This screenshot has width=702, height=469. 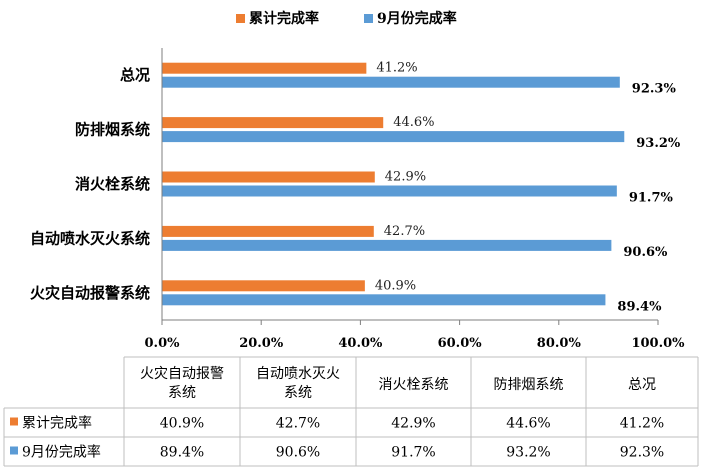 What do you see at coordinates (182, 424) in the screenshot?
I see `table-cell-0-0: 40.9%` at bounding box center [182, 424].